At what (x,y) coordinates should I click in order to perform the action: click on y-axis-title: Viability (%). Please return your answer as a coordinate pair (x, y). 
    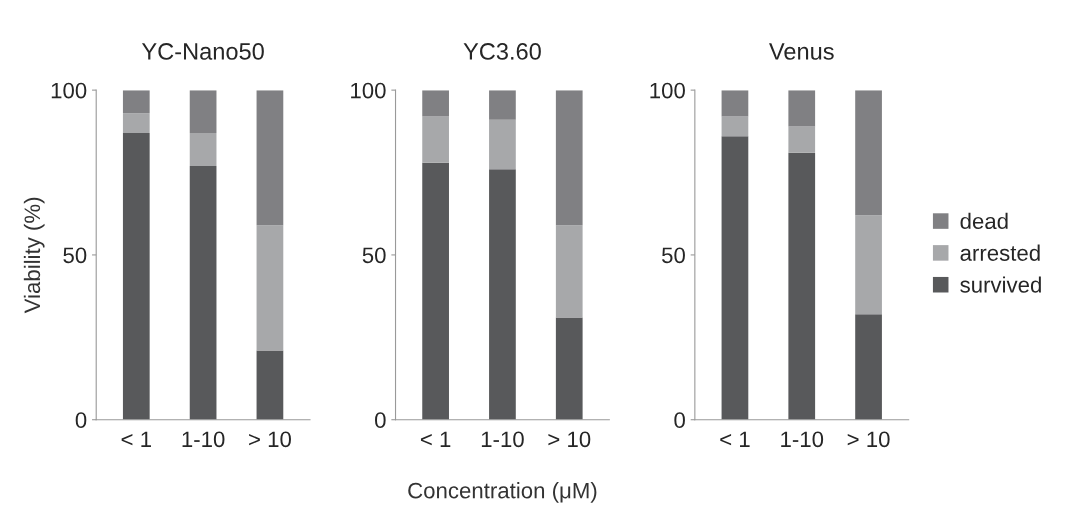
    Looking at the image, I should click on (34, 255).